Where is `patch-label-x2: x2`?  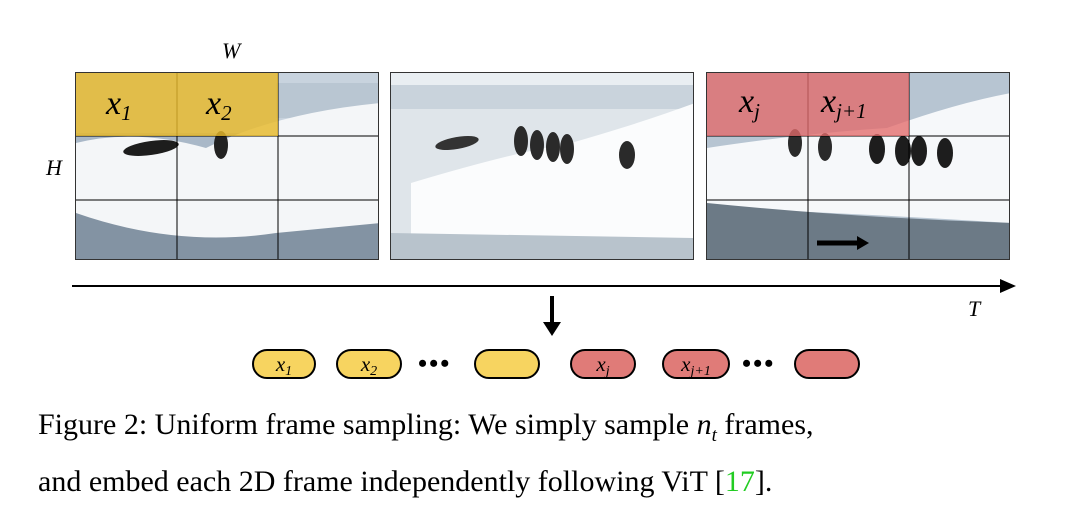
patch-label-x2: x2 is located at coordinates (219, 105).